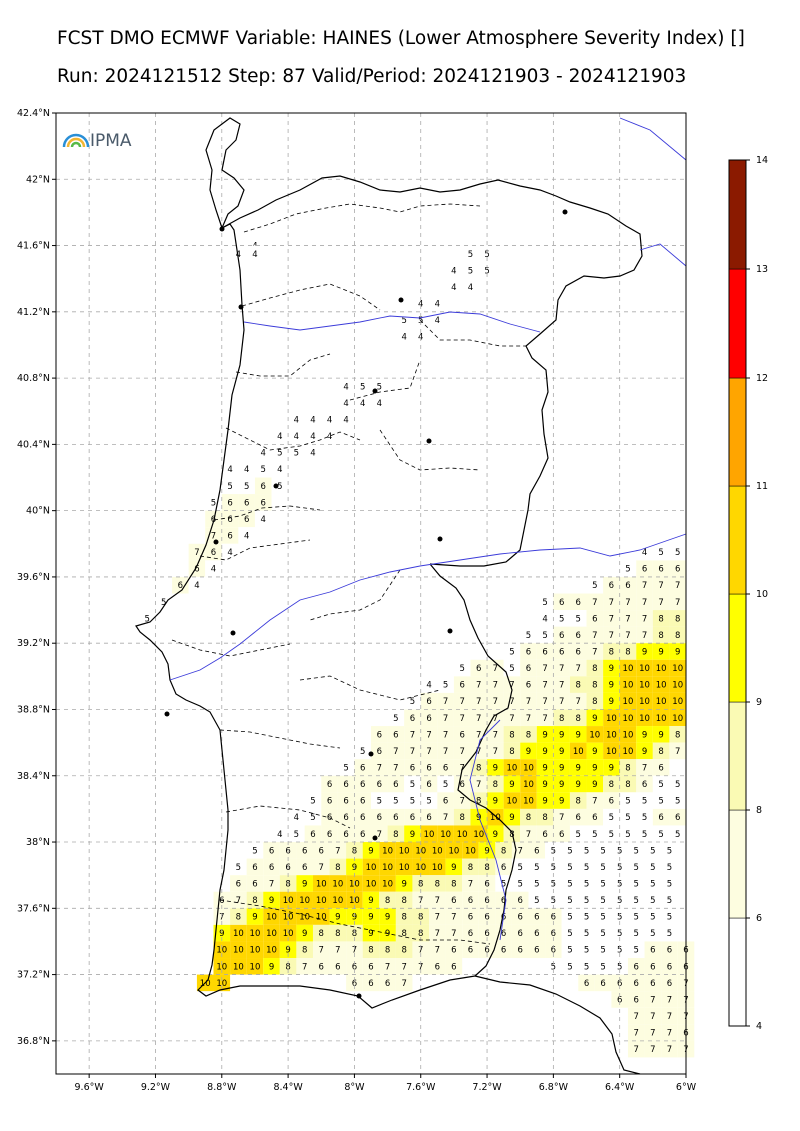  Describe the element at coordinates (354, 1087) in the screenshot. I see `lon-tick-label: 8°W` at that location.